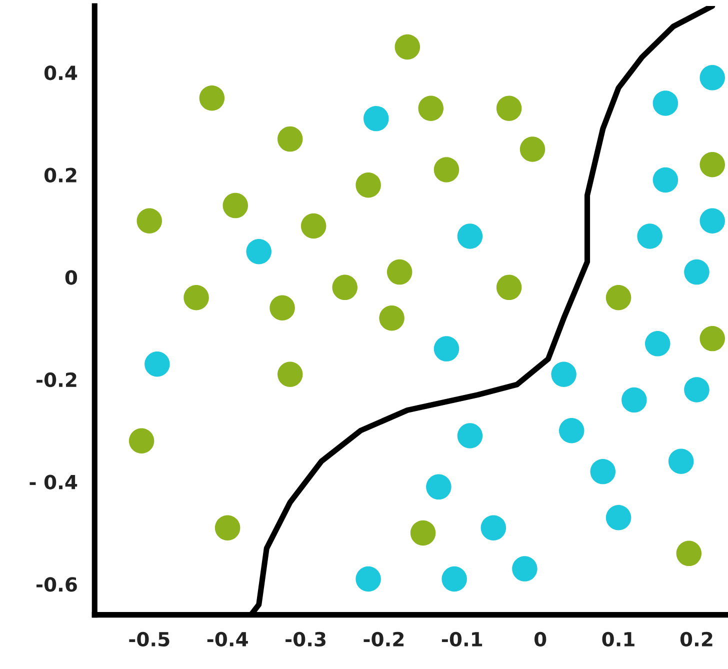 This screenshot has width=728, height=669. Describe the element at coordinates (71, 277) in the screenshot. I see `y-tick-label: 0` at that location.